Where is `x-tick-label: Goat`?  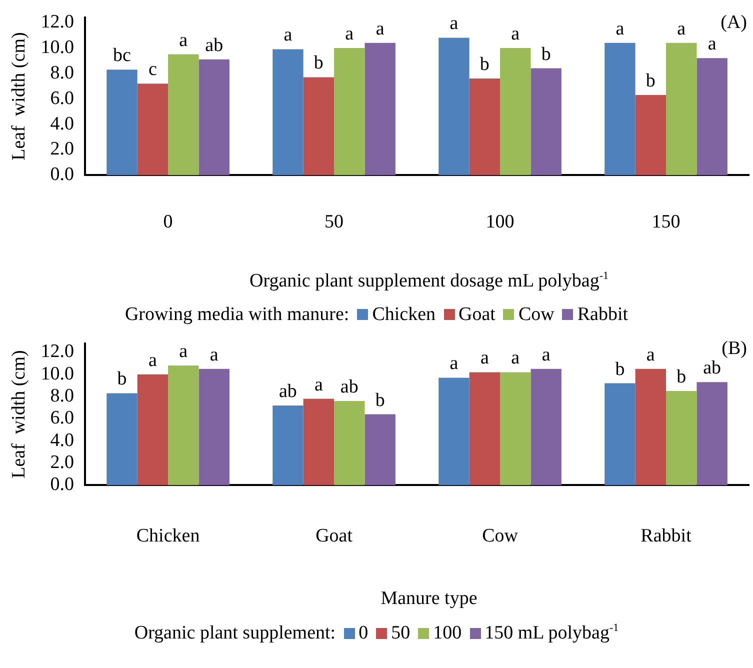 x-tick-label: Goat is located at coordinates (335, 536).